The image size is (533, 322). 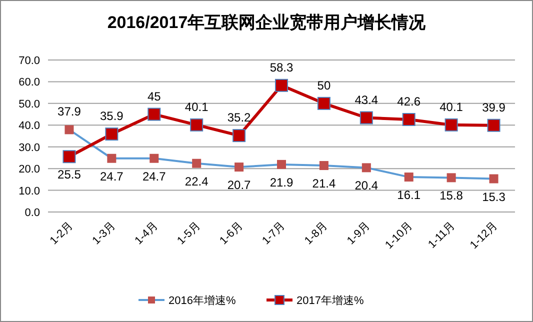 What do you see at coordinates (29, 191) in the screenshot?
I see `y-tick-label: 10.0` at bounding box center [29, 191].